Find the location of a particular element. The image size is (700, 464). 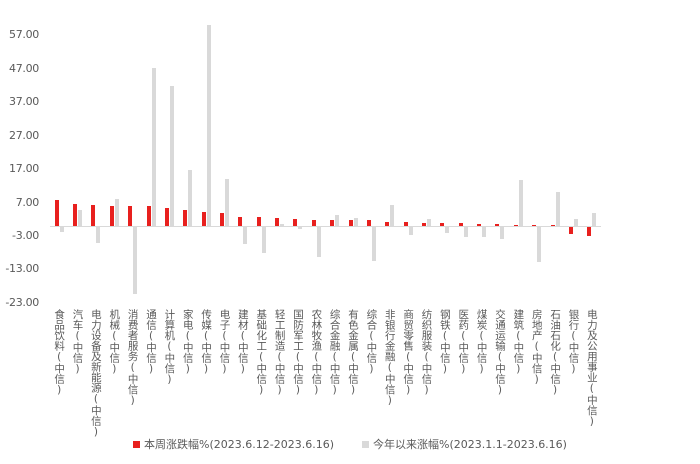

y-tick-label: 57.00 is located at coordinates (24, 35).